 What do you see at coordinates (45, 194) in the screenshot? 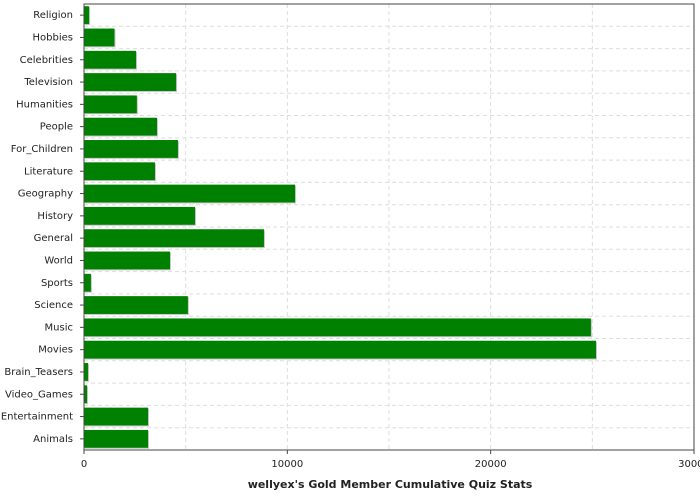
I see `y-tick-label: Geography` at bounding box center [45, 194].